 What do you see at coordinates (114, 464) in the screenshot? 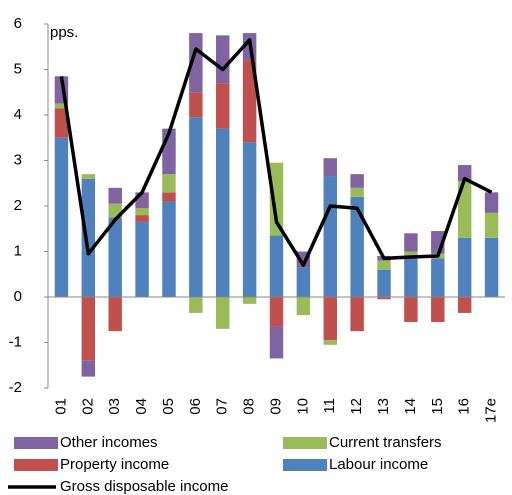
I see `legend-label: Property income` at bounding box center [114, 464].